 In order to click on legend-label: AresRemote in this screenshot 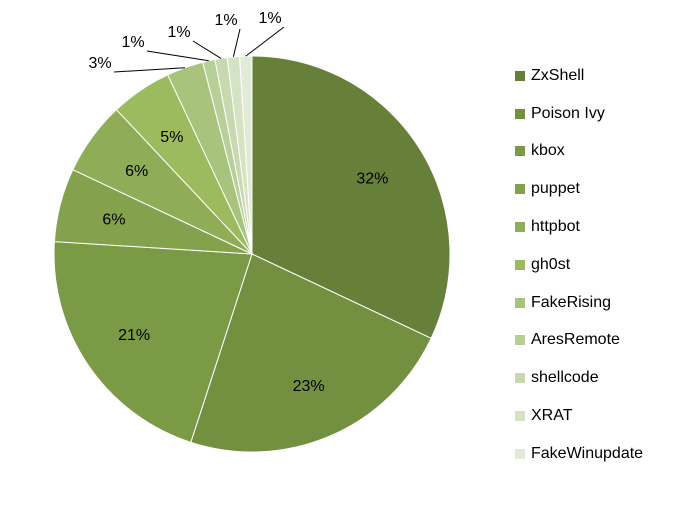, I will do `click(575, 340)`.